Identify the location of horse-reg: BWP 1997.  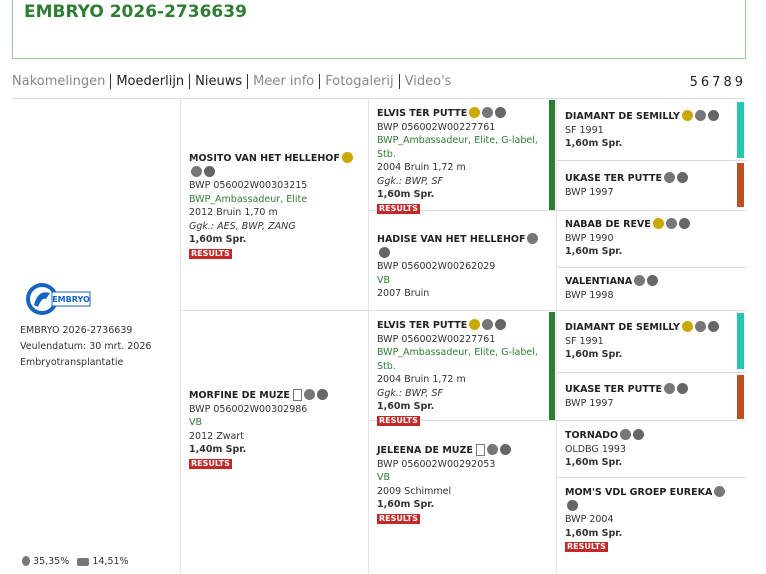
(650, 404).